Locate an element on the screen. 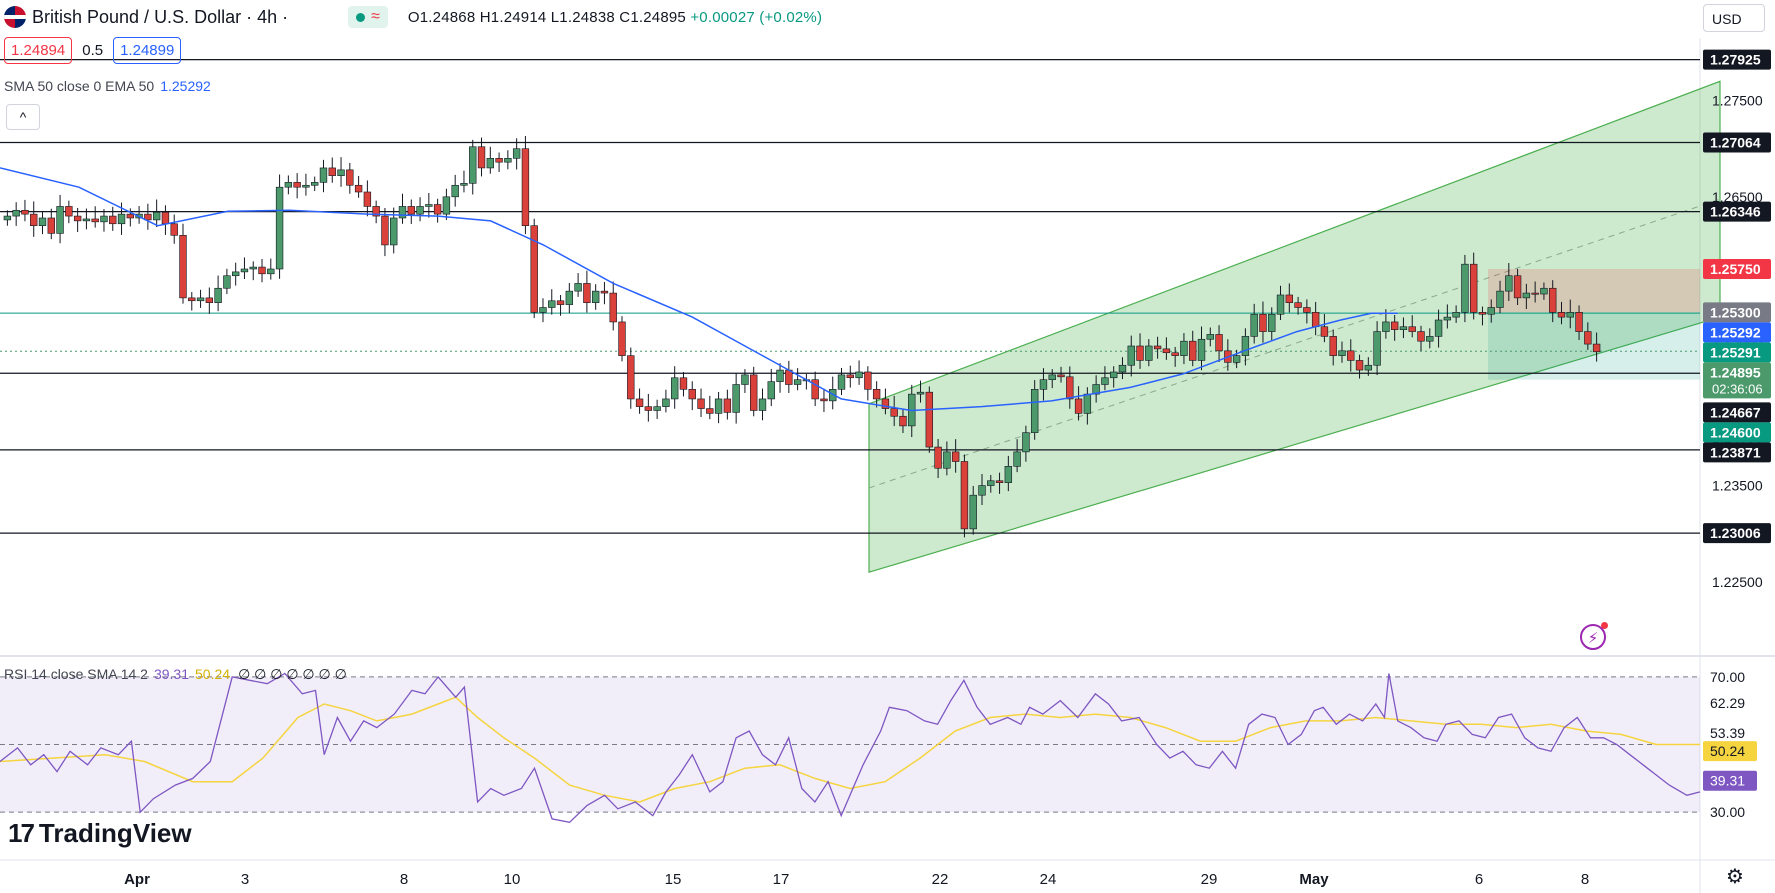  symbol-title: British Pound / U.S. Dollar · 4h · is located at coordinates (160, 16).